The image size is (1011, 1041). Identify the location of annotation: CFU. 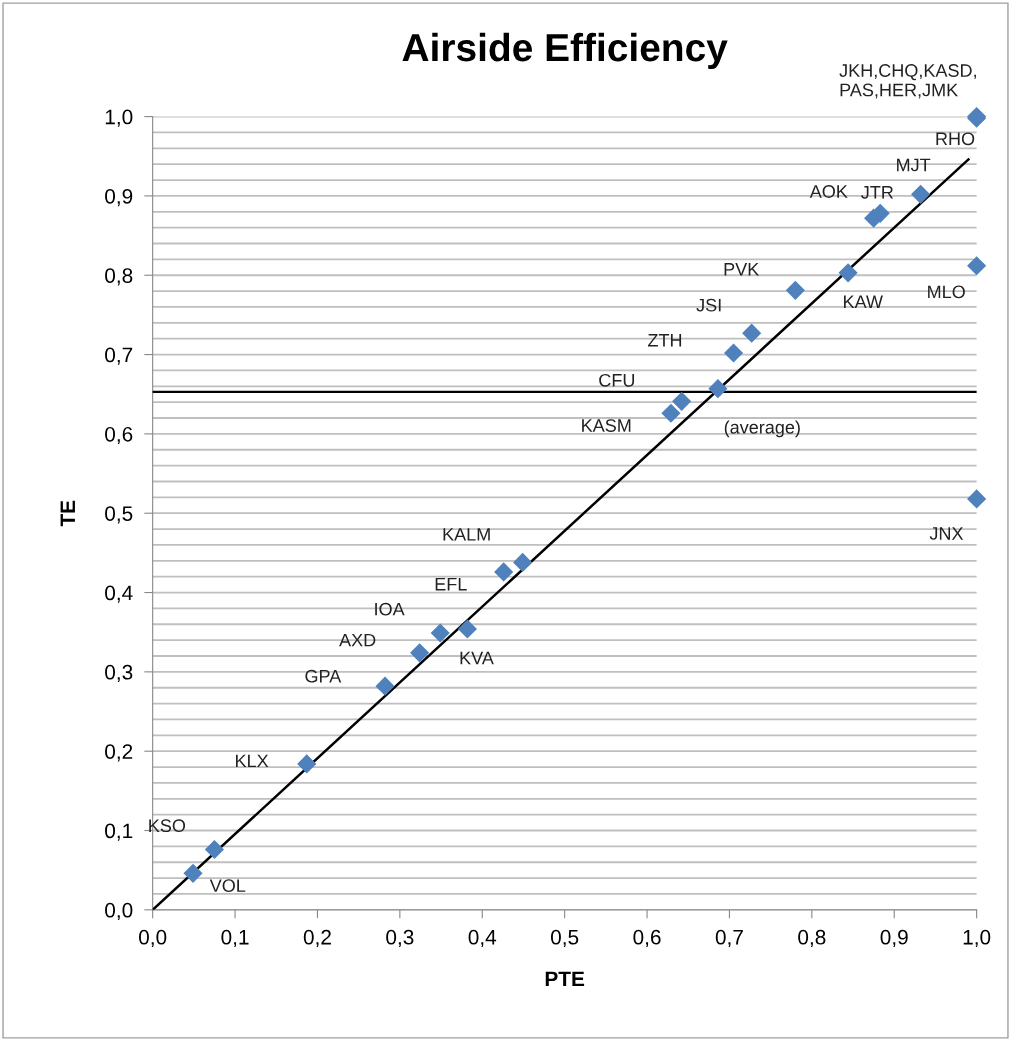
(617, 380).